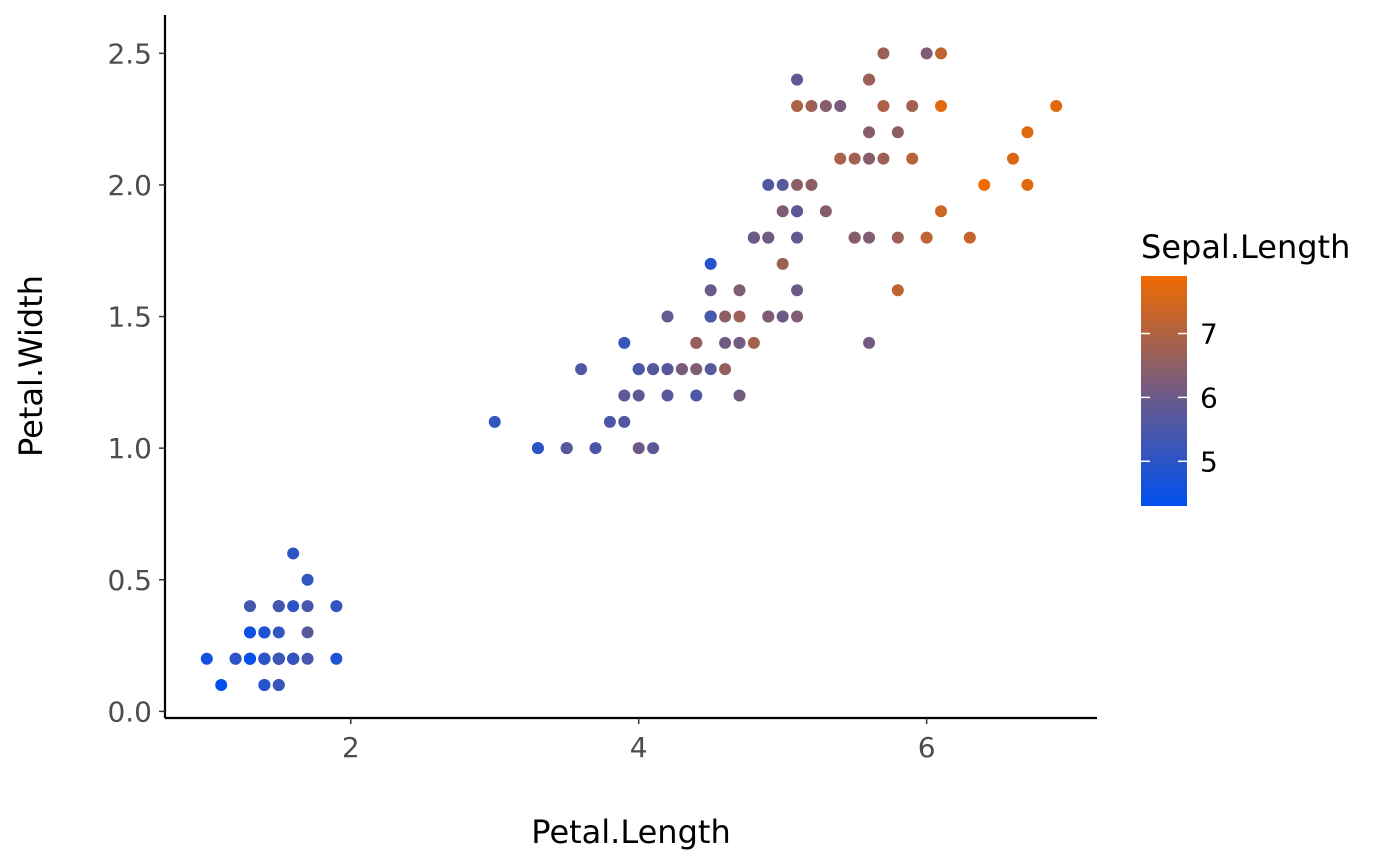  Describe the element at coordinates (129, 185) in the screenshot. I see `y-tick-label: 2.0` at that location.